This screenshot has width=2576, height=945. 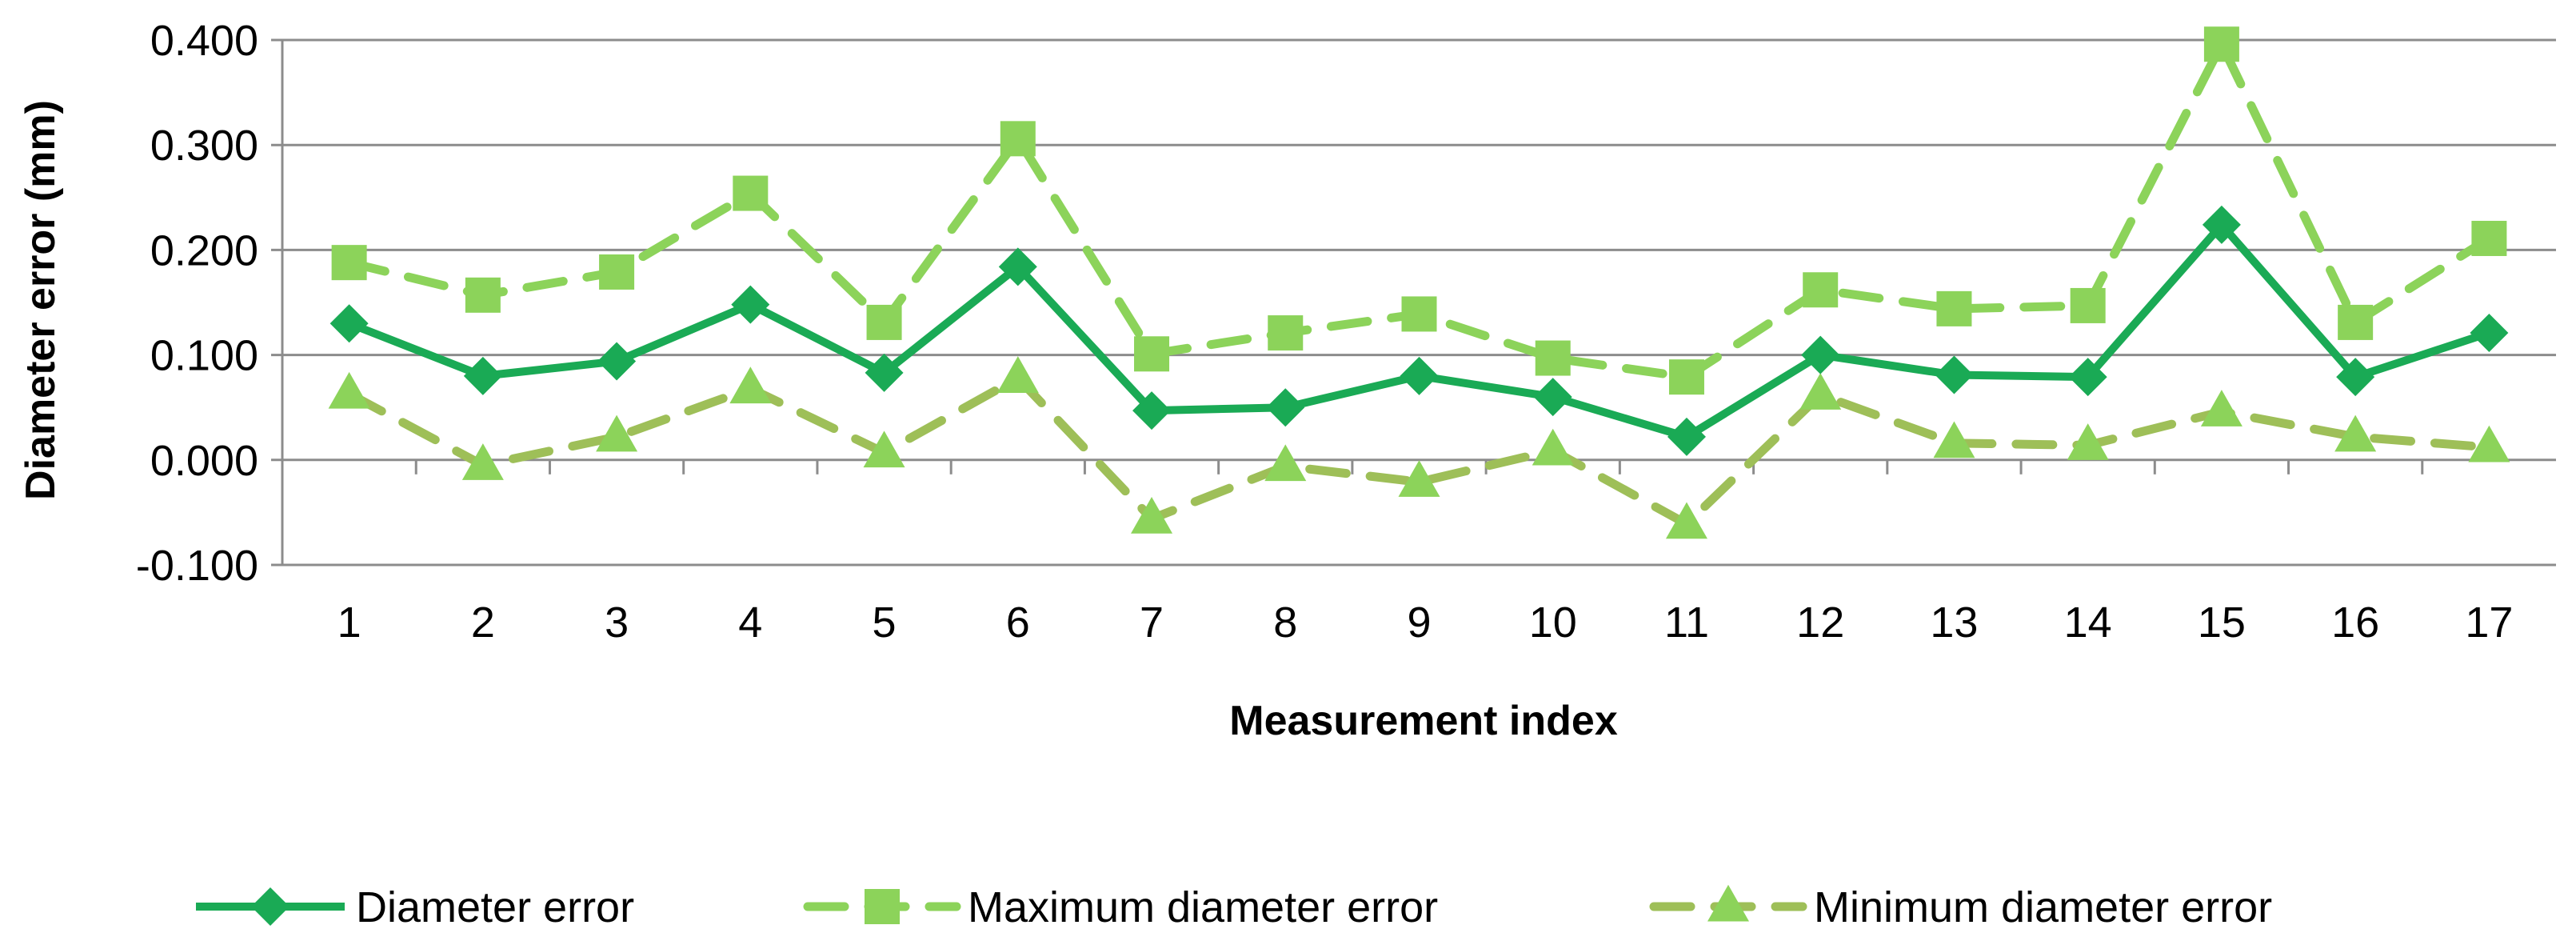 I want to click on y-tick-label: 0.400, so click(x=204, y=41).